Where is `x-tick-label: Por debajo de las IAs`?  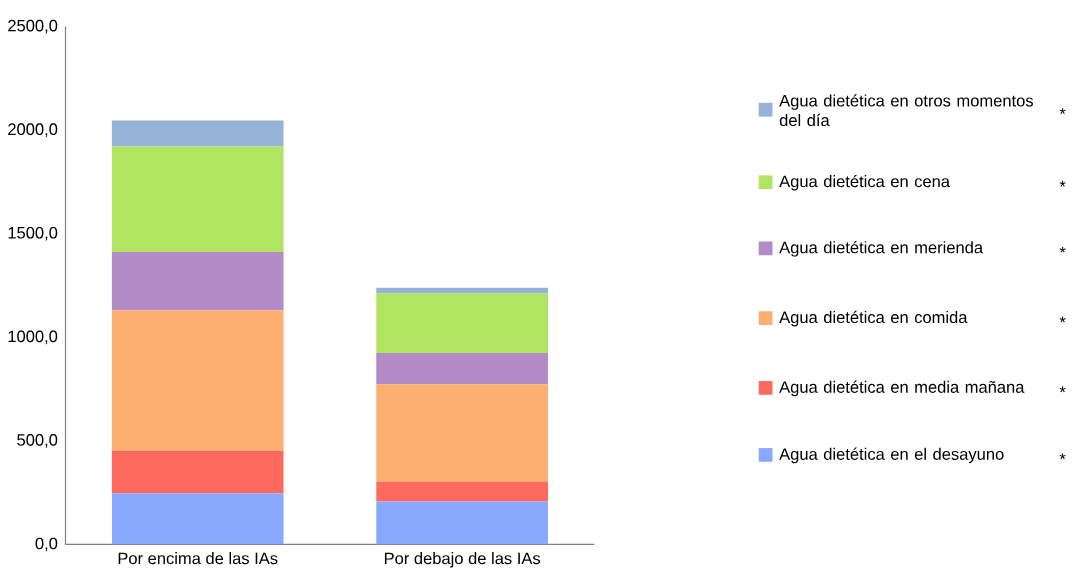
x-tick-label: Por debajo de las IAs is located at coordinates (462, 560).